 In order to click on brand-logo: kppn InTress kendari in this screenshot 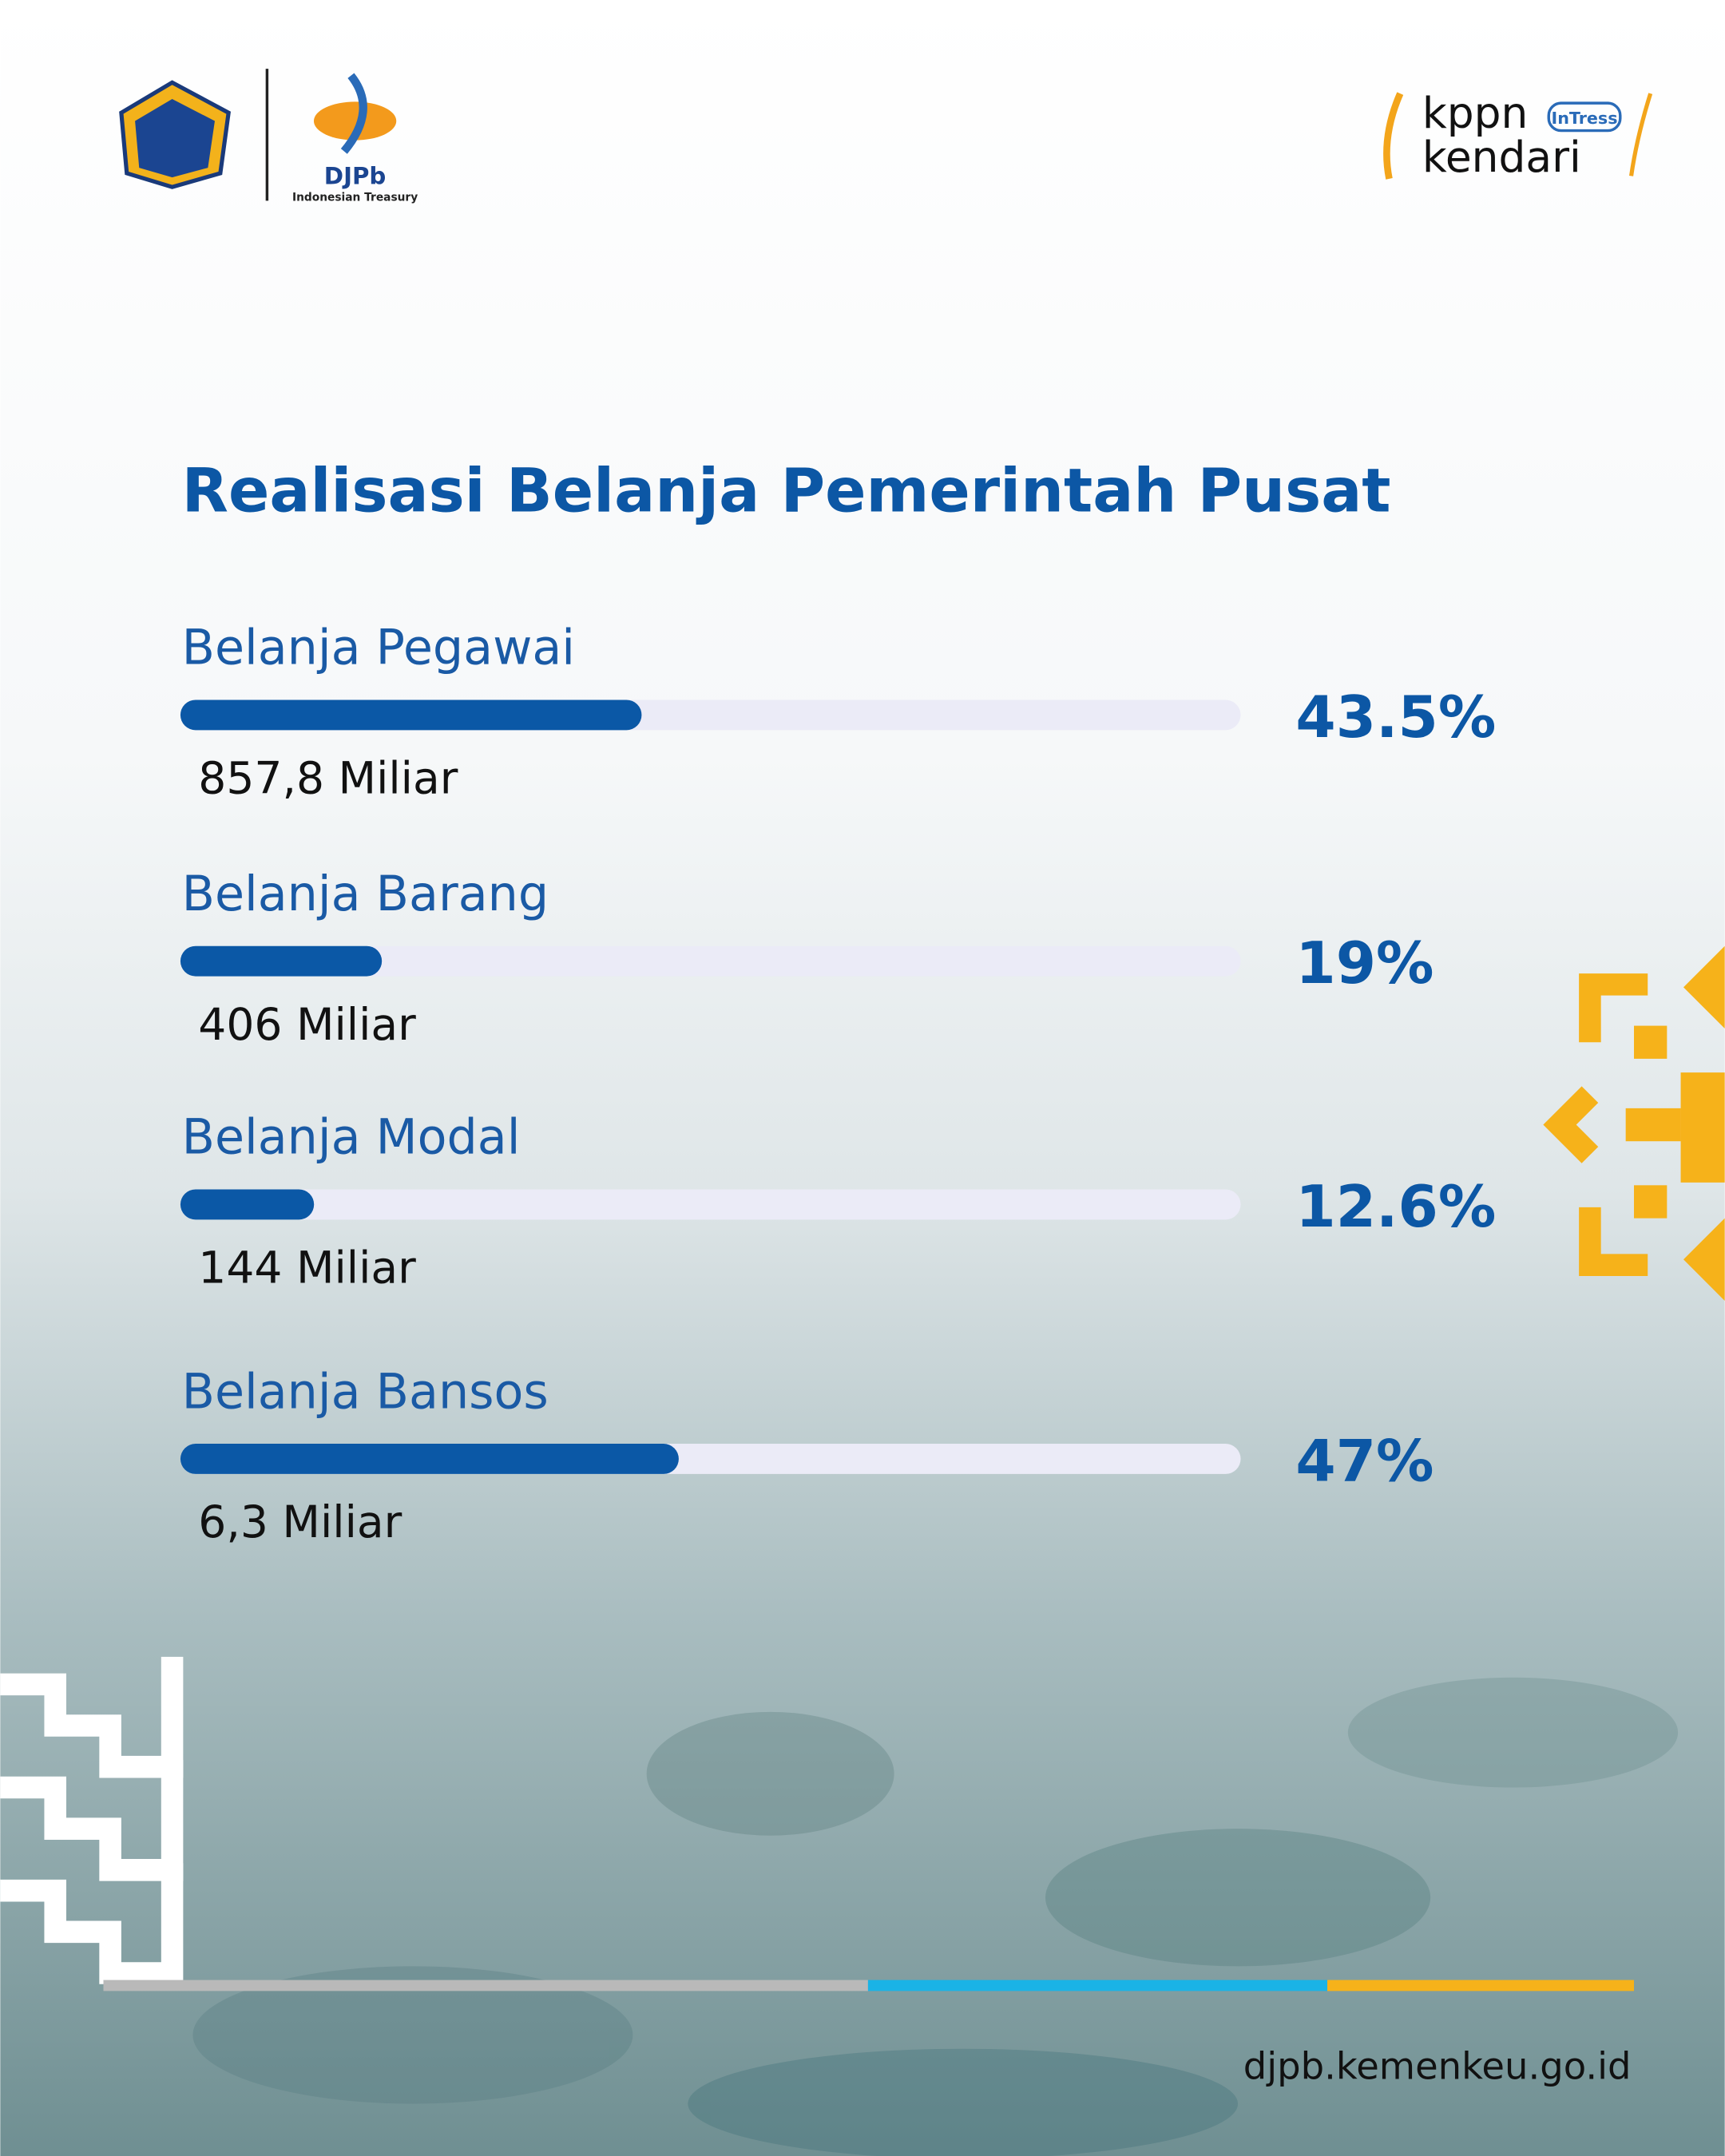, I will do `click(1518, 135)`.